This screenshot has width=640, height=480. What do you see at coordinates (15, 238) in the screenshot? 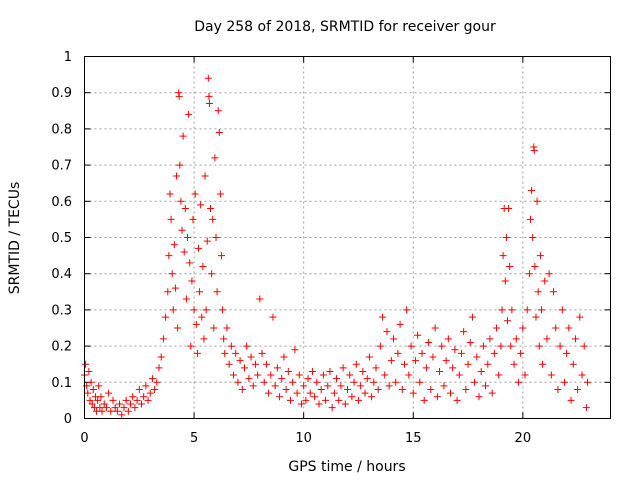
I see `y-axis-label: SRMTID / TECUs` at bounding box center [15, 238].